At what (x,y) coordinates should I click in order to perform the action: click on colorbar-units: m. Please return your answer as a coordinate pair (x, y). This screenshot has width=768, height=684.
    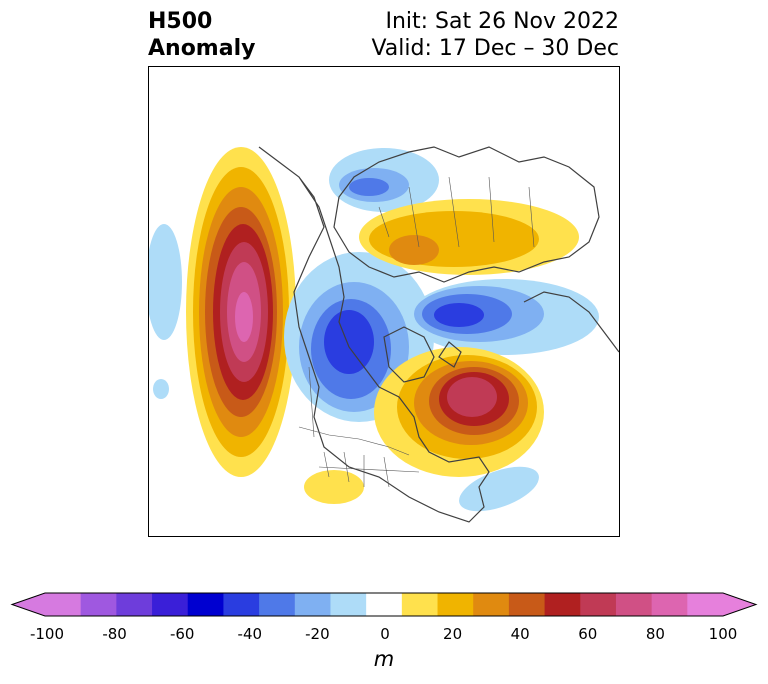
    Looking at the image, I should click on (384, 659).